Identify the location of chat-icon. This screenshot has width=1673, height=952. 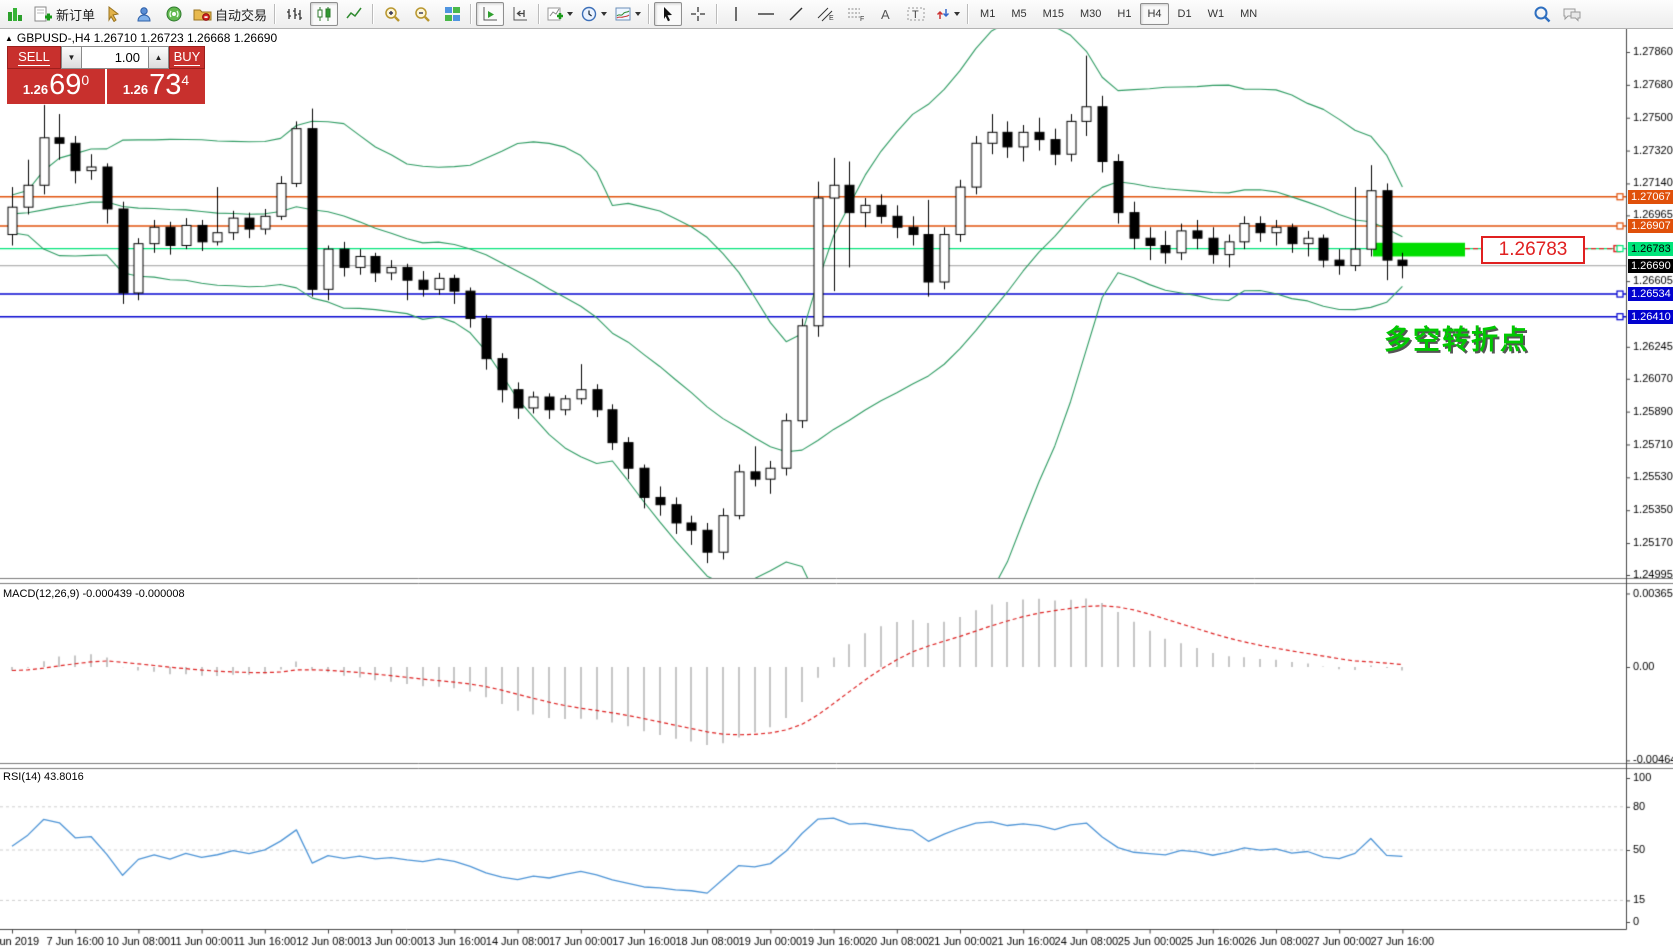
(1572, 14).